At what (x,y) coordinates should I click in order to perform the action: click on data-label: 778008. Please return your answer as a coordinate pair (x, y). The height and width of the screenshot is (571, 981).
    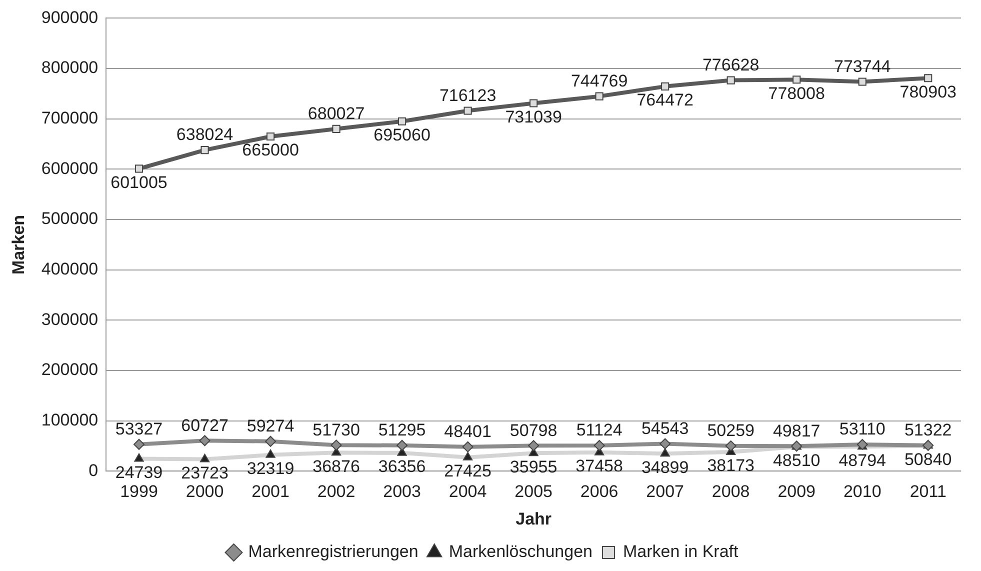
    Looking at the image, I should click on (796, 93).